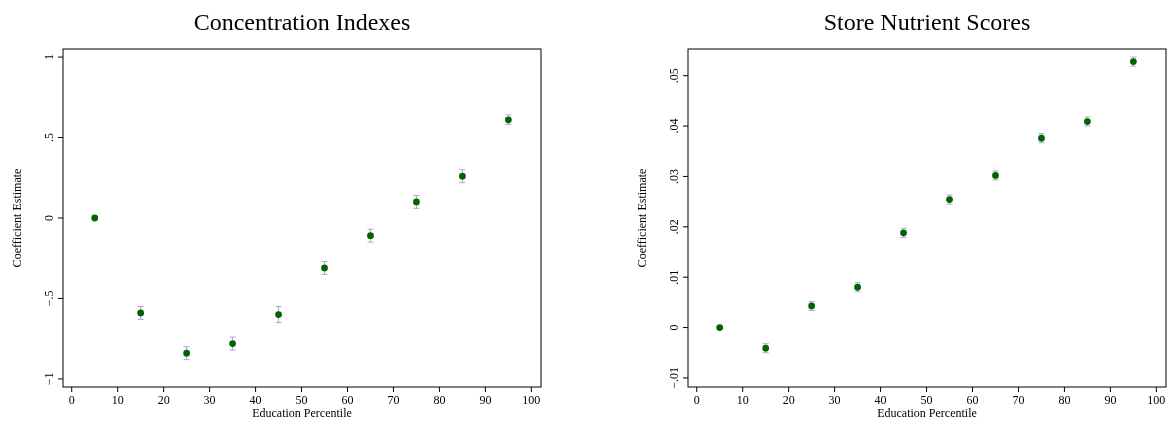 The height and width of the screenshot is (427, 1173). What do you see at coordinates (674, 76) in the screenshot?
I see `y-tick-label: .05` at bounding box center [674, 76].